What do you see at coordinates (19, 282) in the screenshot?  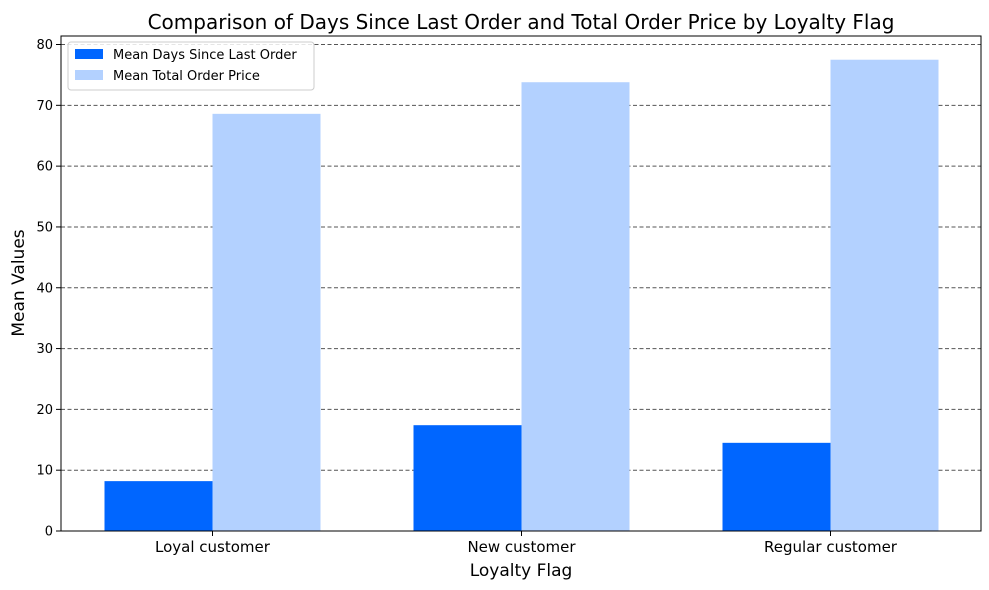 I see `y-axis-label: Mean Values` at bounding box center [19, 282].